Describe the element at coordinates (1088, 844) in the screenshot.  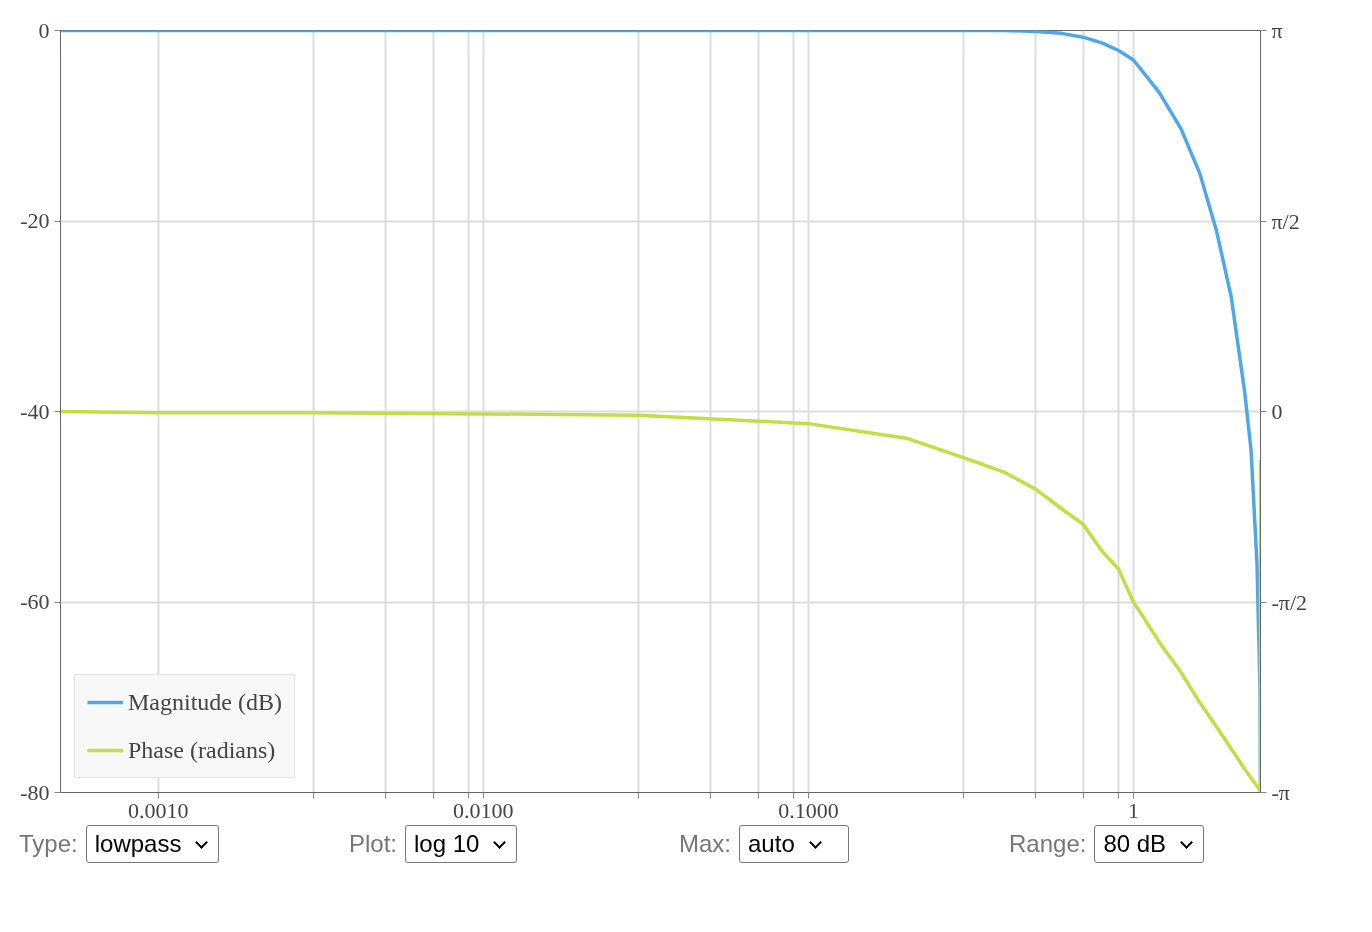
I see `text: Range: 80 dB` at that location.